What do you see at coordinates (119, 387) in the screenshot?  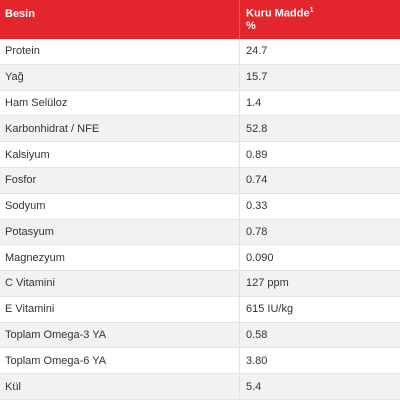 I see `nutrient-name: Kül` at bounding box center [119, 387].